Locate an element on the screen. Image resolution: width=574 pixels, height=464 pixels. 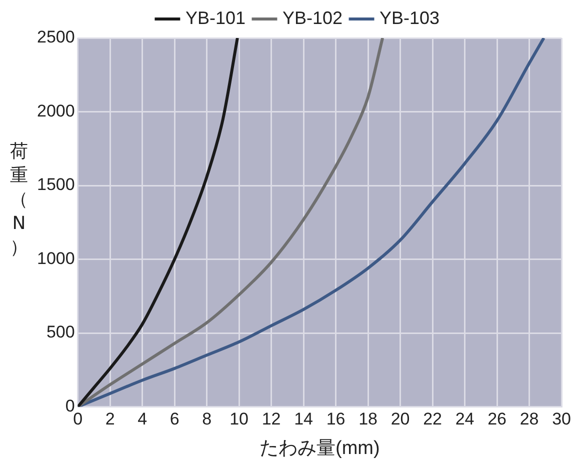
x-tick-label: 30 is located at coordinates (562, 419).